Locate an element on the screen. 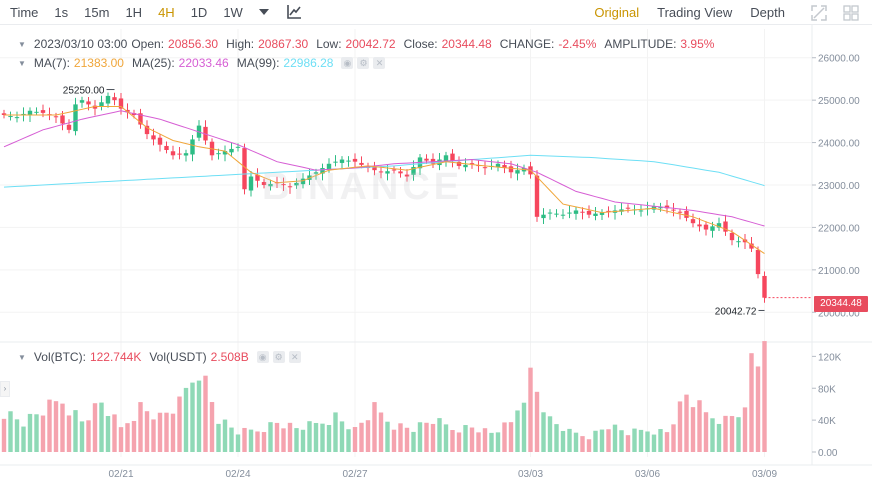 This screenshot has height=484, width=872. low-value: 20042.72 is located at coordinates (371, 44).